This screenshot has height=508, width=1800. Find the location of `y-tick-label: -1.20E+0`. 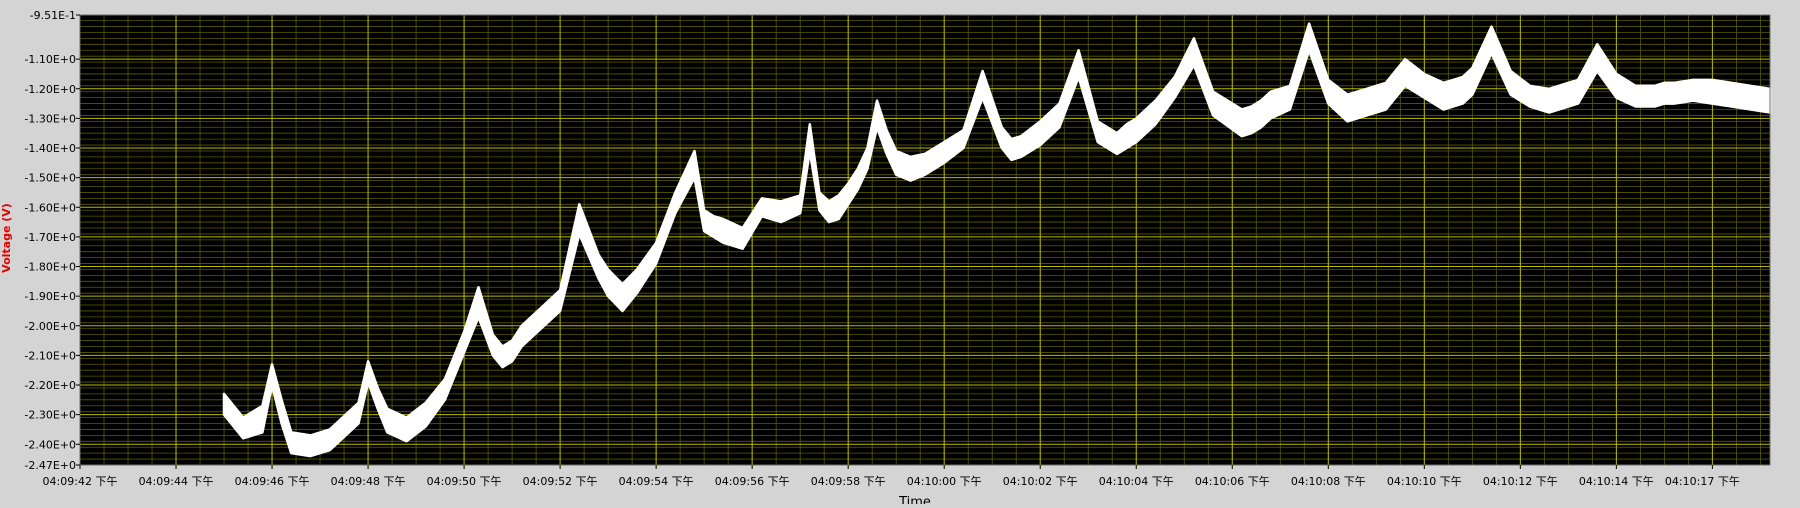

y-tick-label: -1.20E+0 is located at coordinates (50, 89).